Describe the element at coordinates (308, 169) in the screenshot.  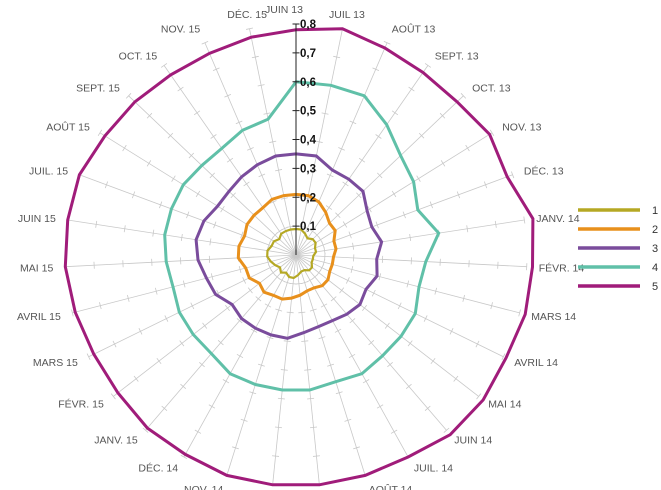
I see `value-tick-label: 0,3` at that location.